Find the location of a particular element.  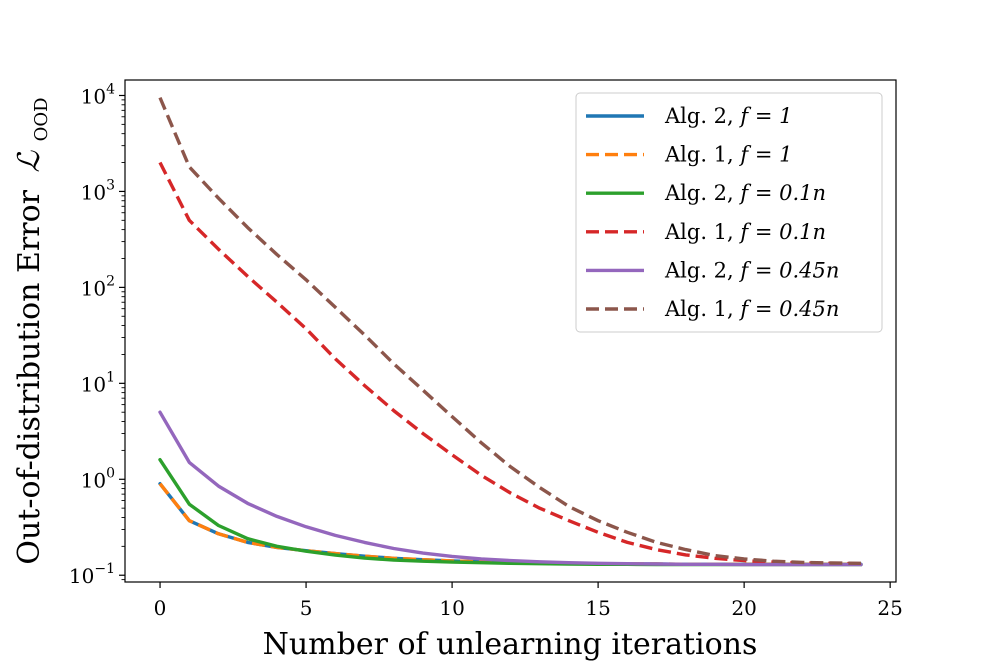

legend-label-2: Alg. 1, f = 1 is located at coordinates (728, 155).